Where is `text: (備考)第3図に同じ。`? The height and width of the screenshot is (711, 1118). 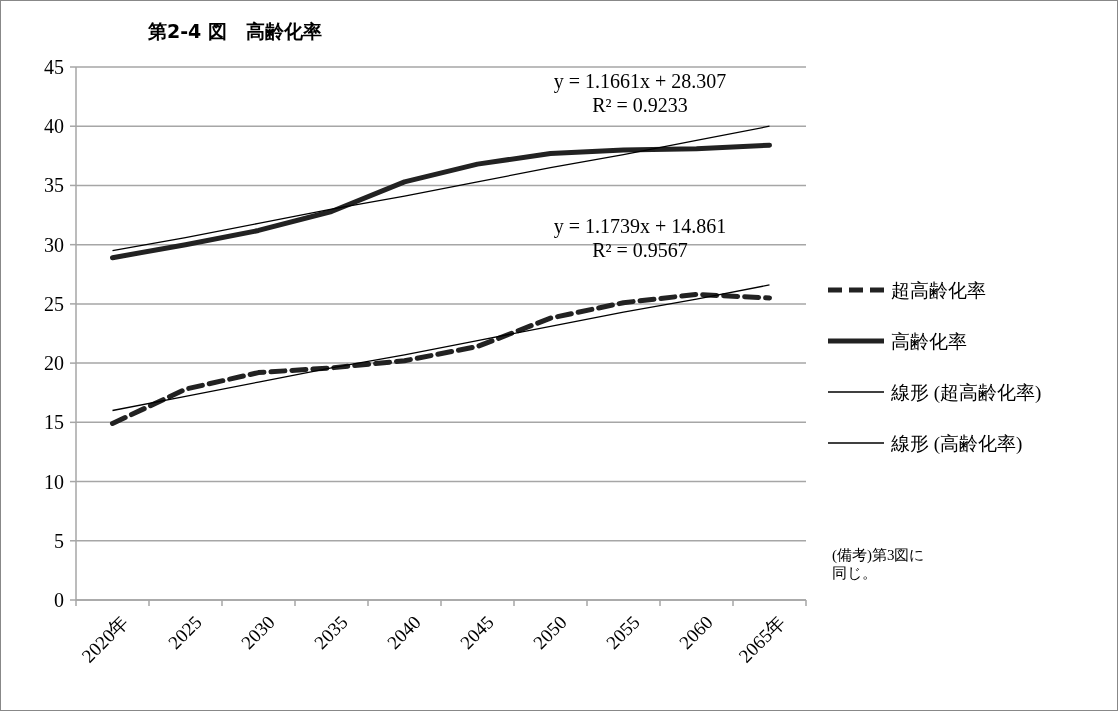 text: (備考)第3図に同じ。 is located at coordinates (878, 564).